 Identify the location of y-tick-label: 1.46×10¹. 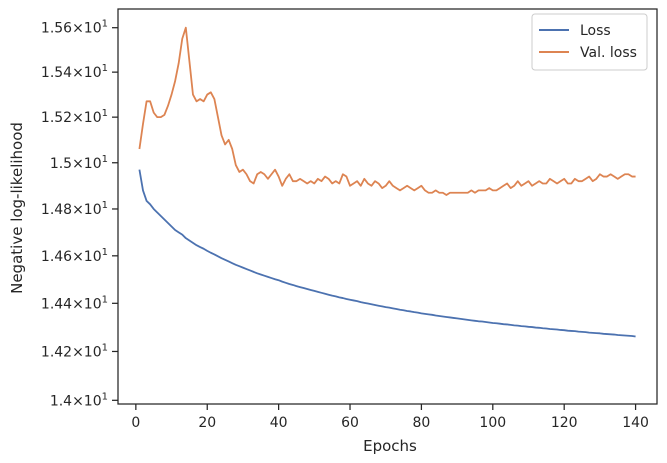
(74, 256).